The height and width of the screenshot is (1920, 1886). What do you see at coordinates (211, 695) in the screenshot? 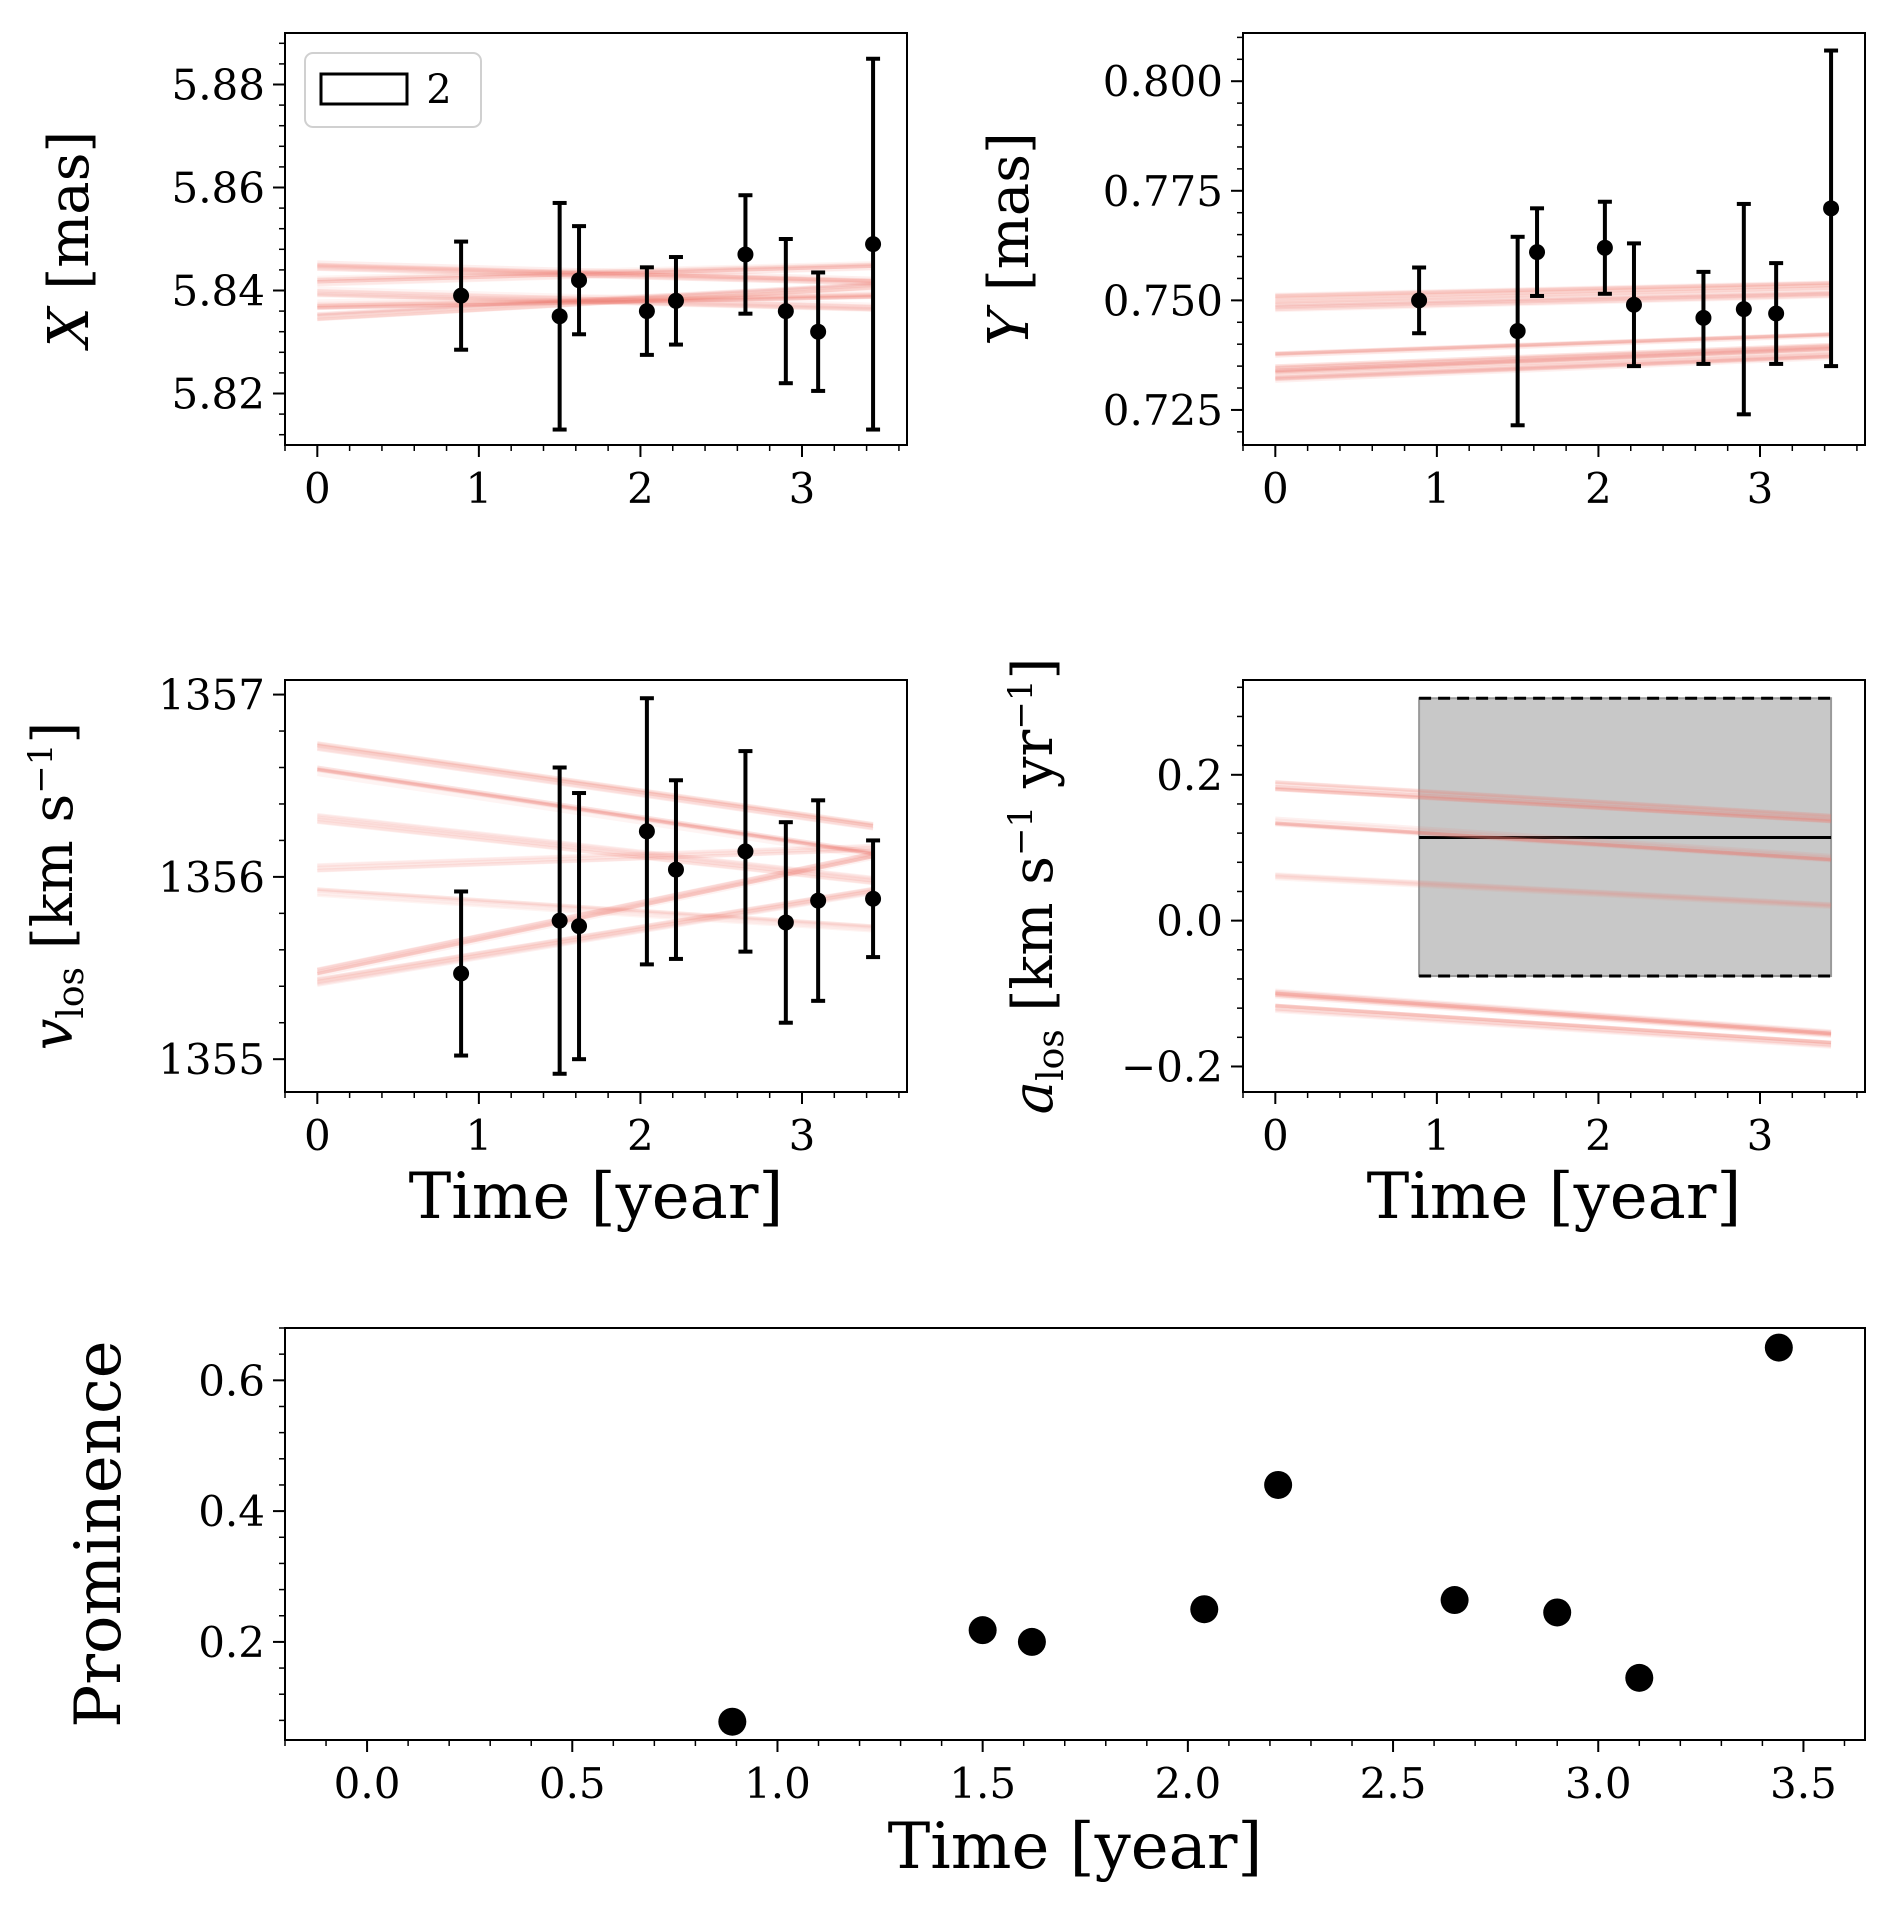
I see `y-tick-label: 1357` at bounding box center [211, 695].